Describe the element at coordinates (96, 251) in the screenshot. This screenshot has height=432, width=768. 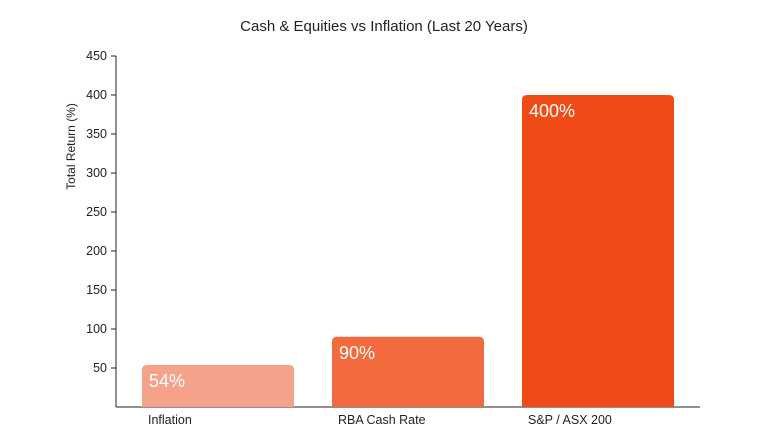
I see `y-tick-label: 200` at that location.